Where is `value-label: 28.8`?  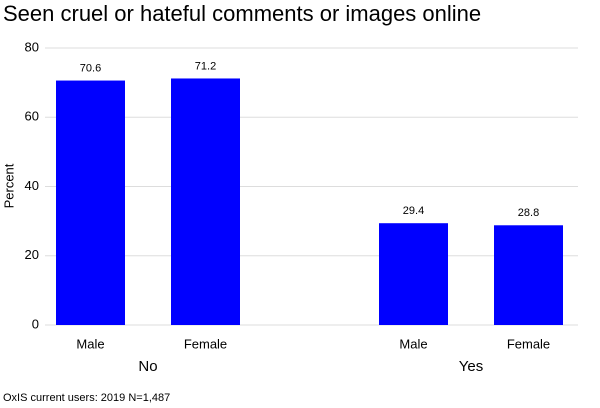
value-label: 28.8 is located at coordinates (528, 213).